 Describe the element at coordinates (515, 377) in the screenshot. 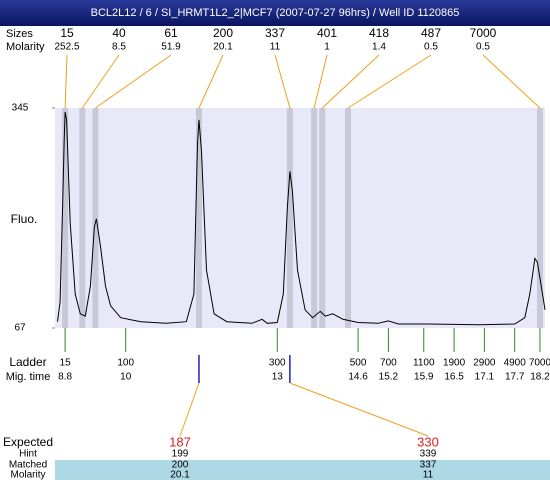

I see `ladder-time: 17.7` at that location.